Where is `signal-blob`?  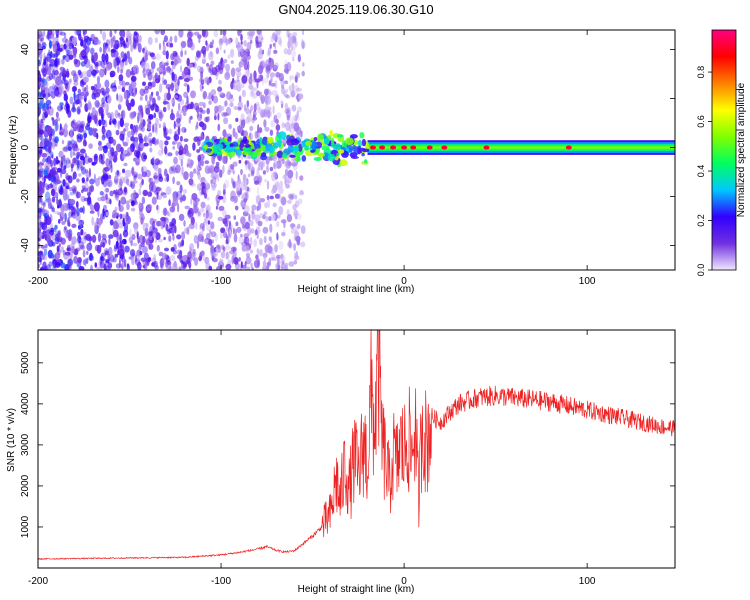
signal-blob is located at coordinates (349, 141).